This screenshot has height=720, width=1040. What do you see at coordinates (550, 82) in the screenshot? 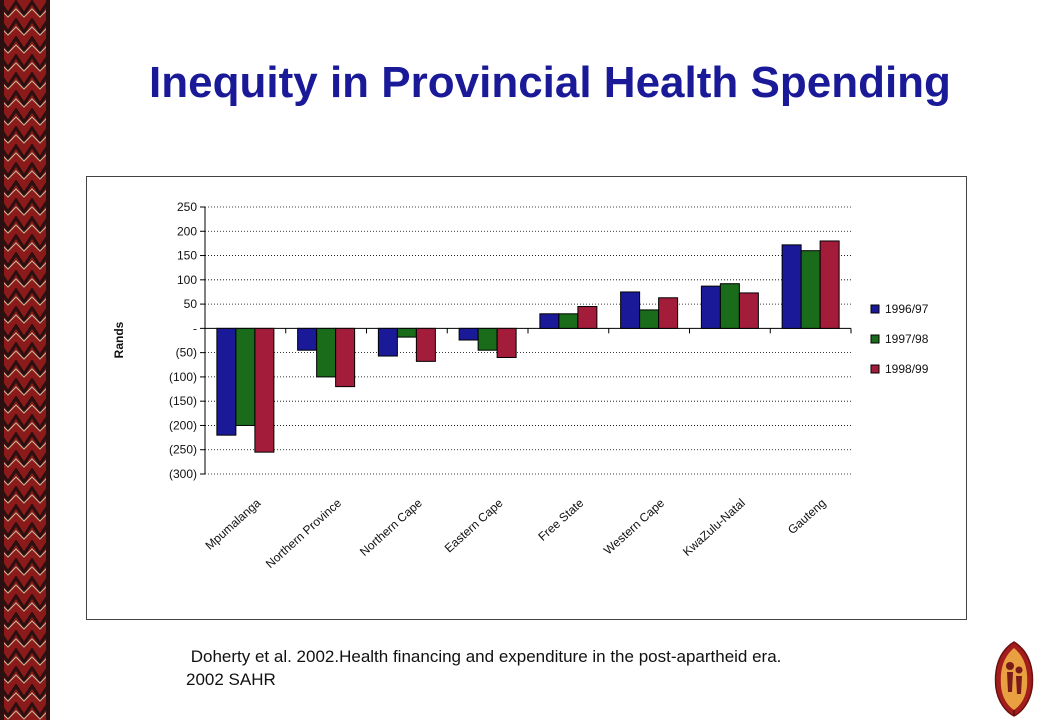
I see `slide-title: Inequity in Provincial Health Spending` at bounding box center [550, 82].